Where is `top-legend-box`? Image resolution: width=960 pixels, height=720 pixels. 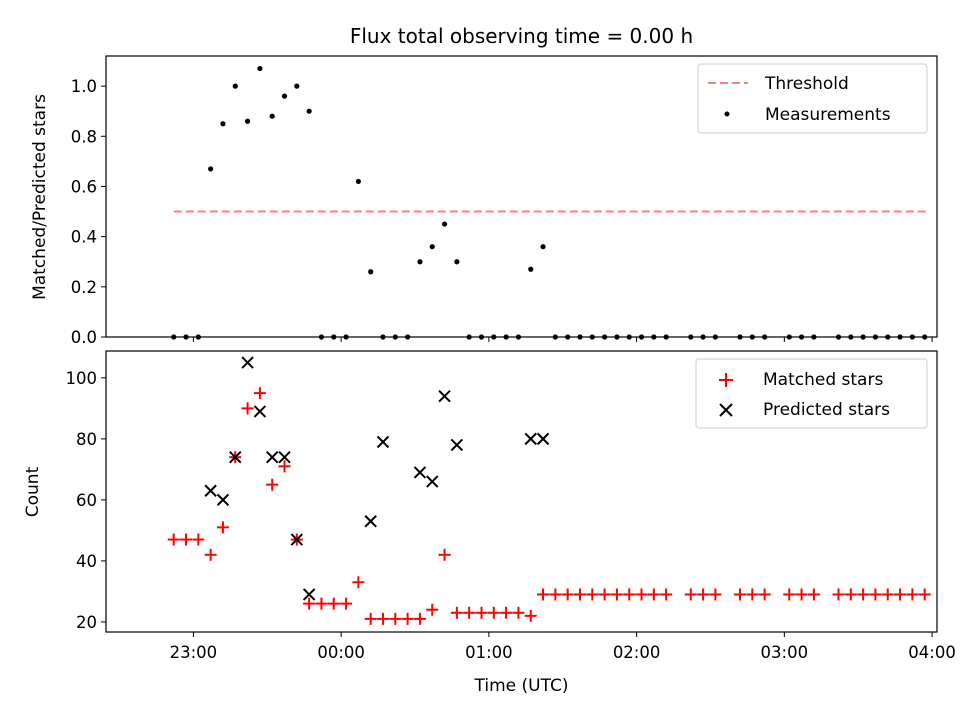 top-legend-box is located at coordinates (812, 98).